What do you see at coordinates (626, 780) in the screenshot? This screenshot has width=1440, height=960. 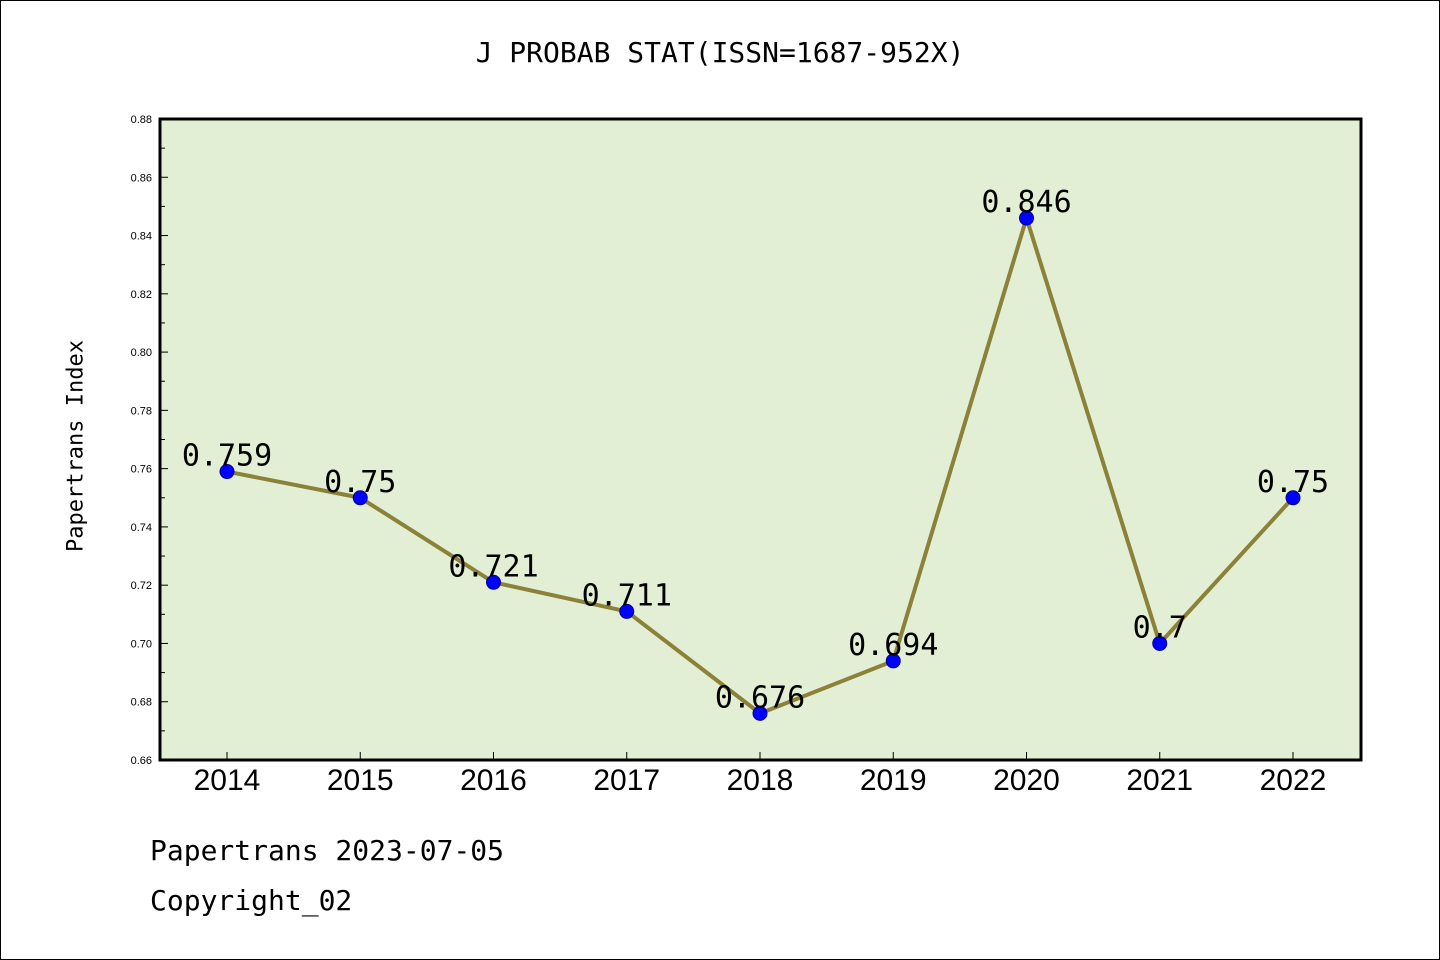 I see `x-tick-label: 2017` at bounding box center [626, 780].